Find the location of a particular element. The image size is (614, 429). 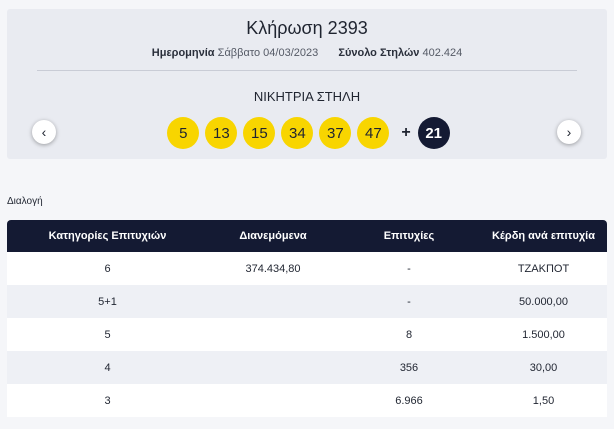

table-row: 3 6.966 1,50 is located at coordinates (307, 400).